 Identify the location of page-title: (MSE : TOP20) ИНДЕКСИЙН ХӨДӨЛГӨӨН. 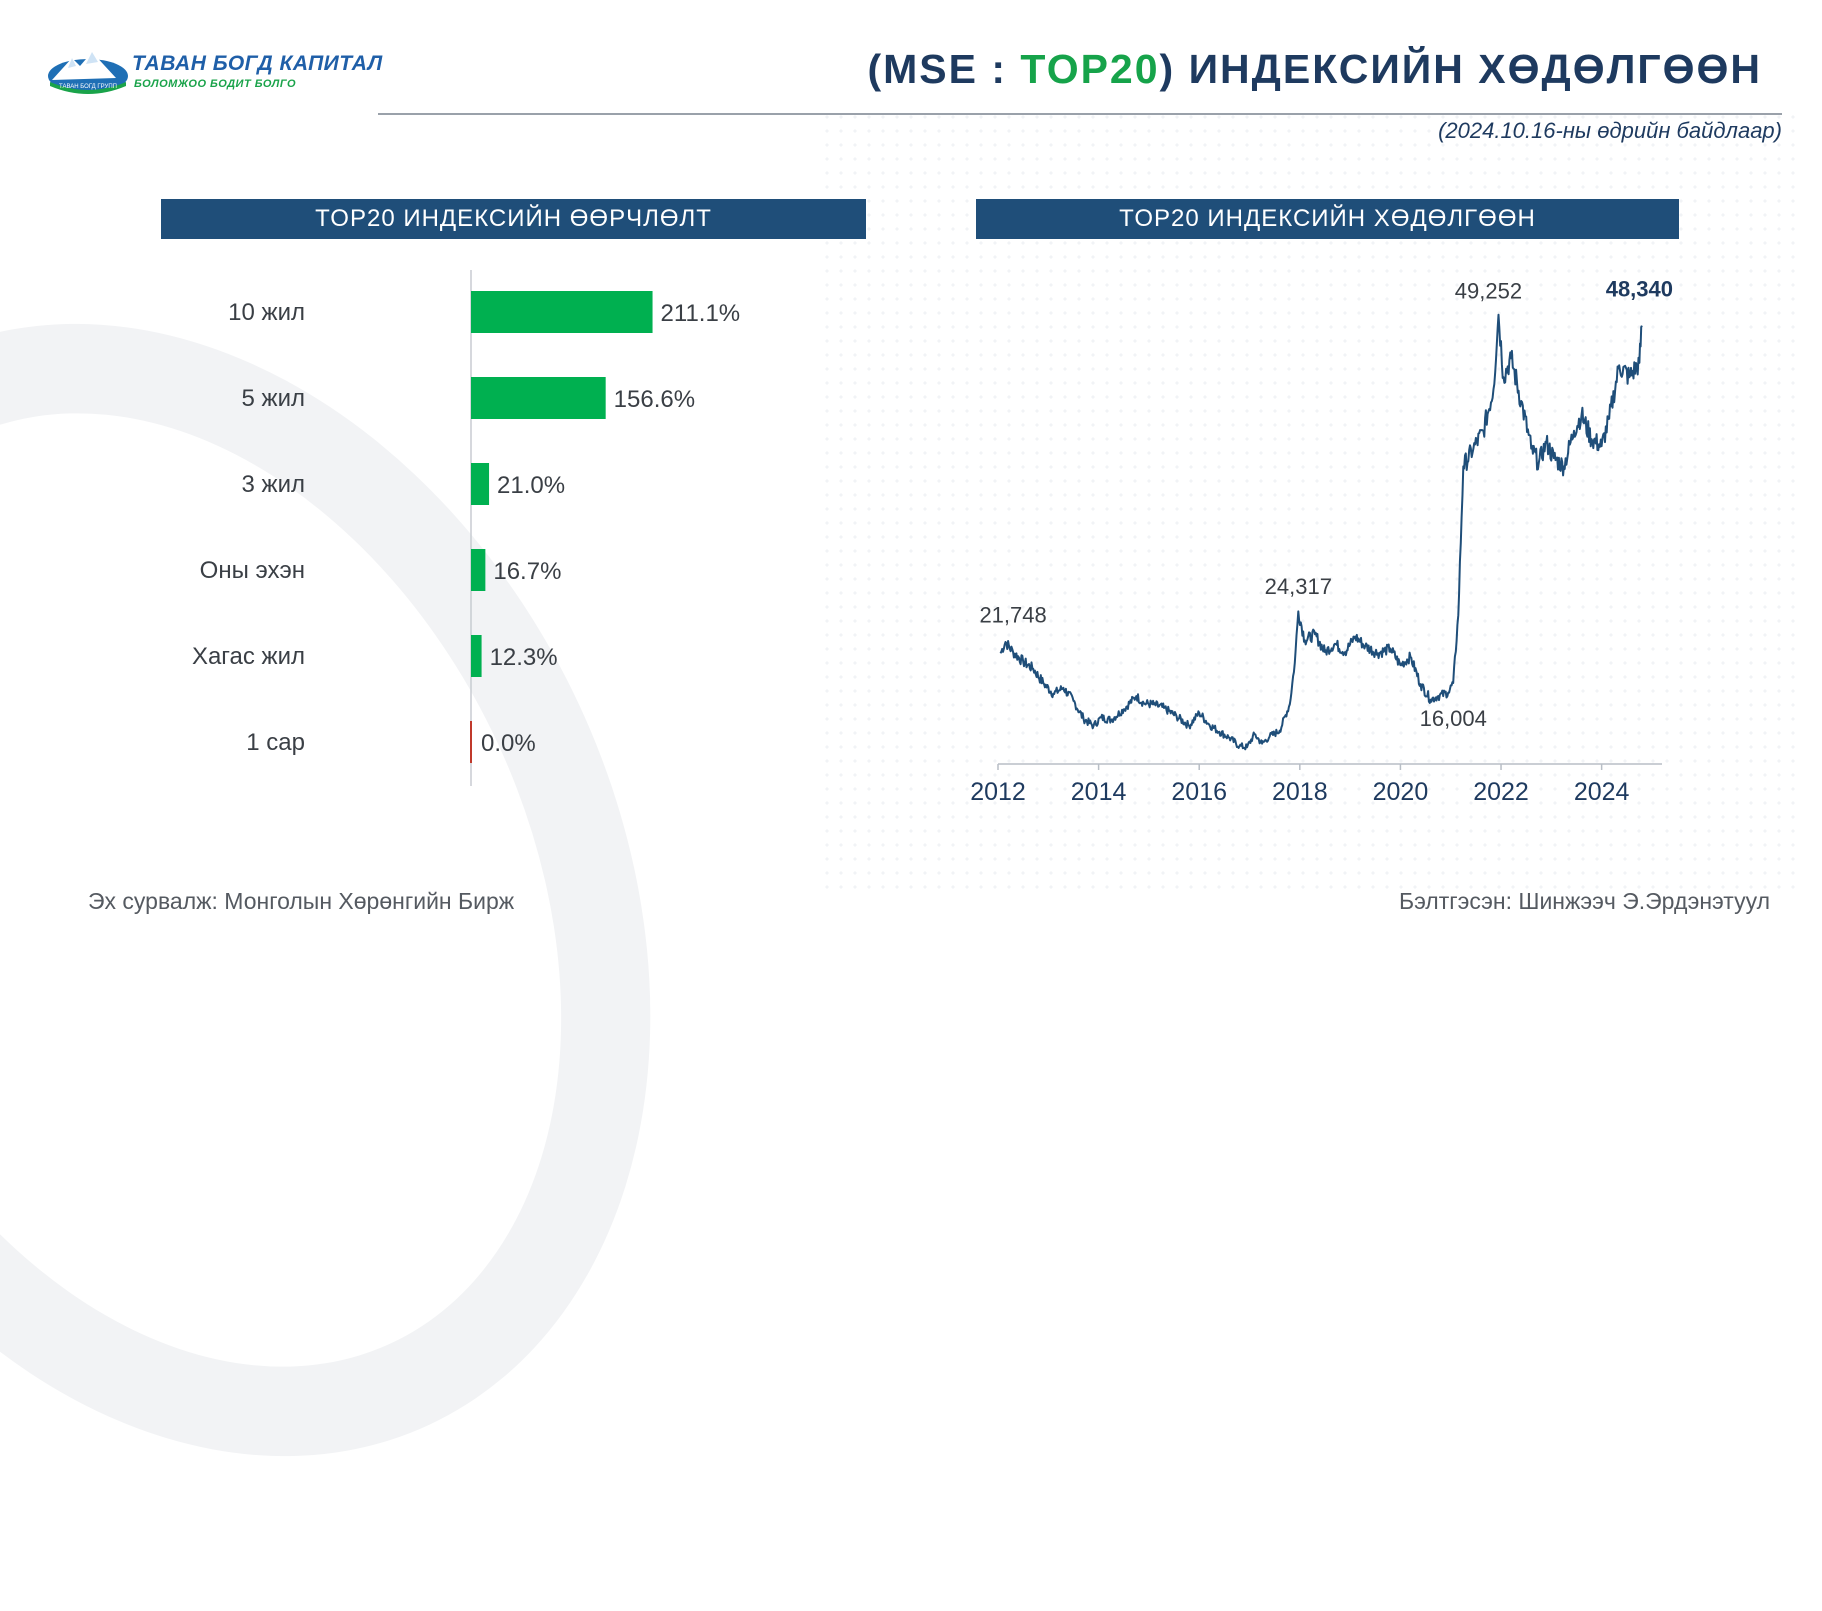
(1314, 69).